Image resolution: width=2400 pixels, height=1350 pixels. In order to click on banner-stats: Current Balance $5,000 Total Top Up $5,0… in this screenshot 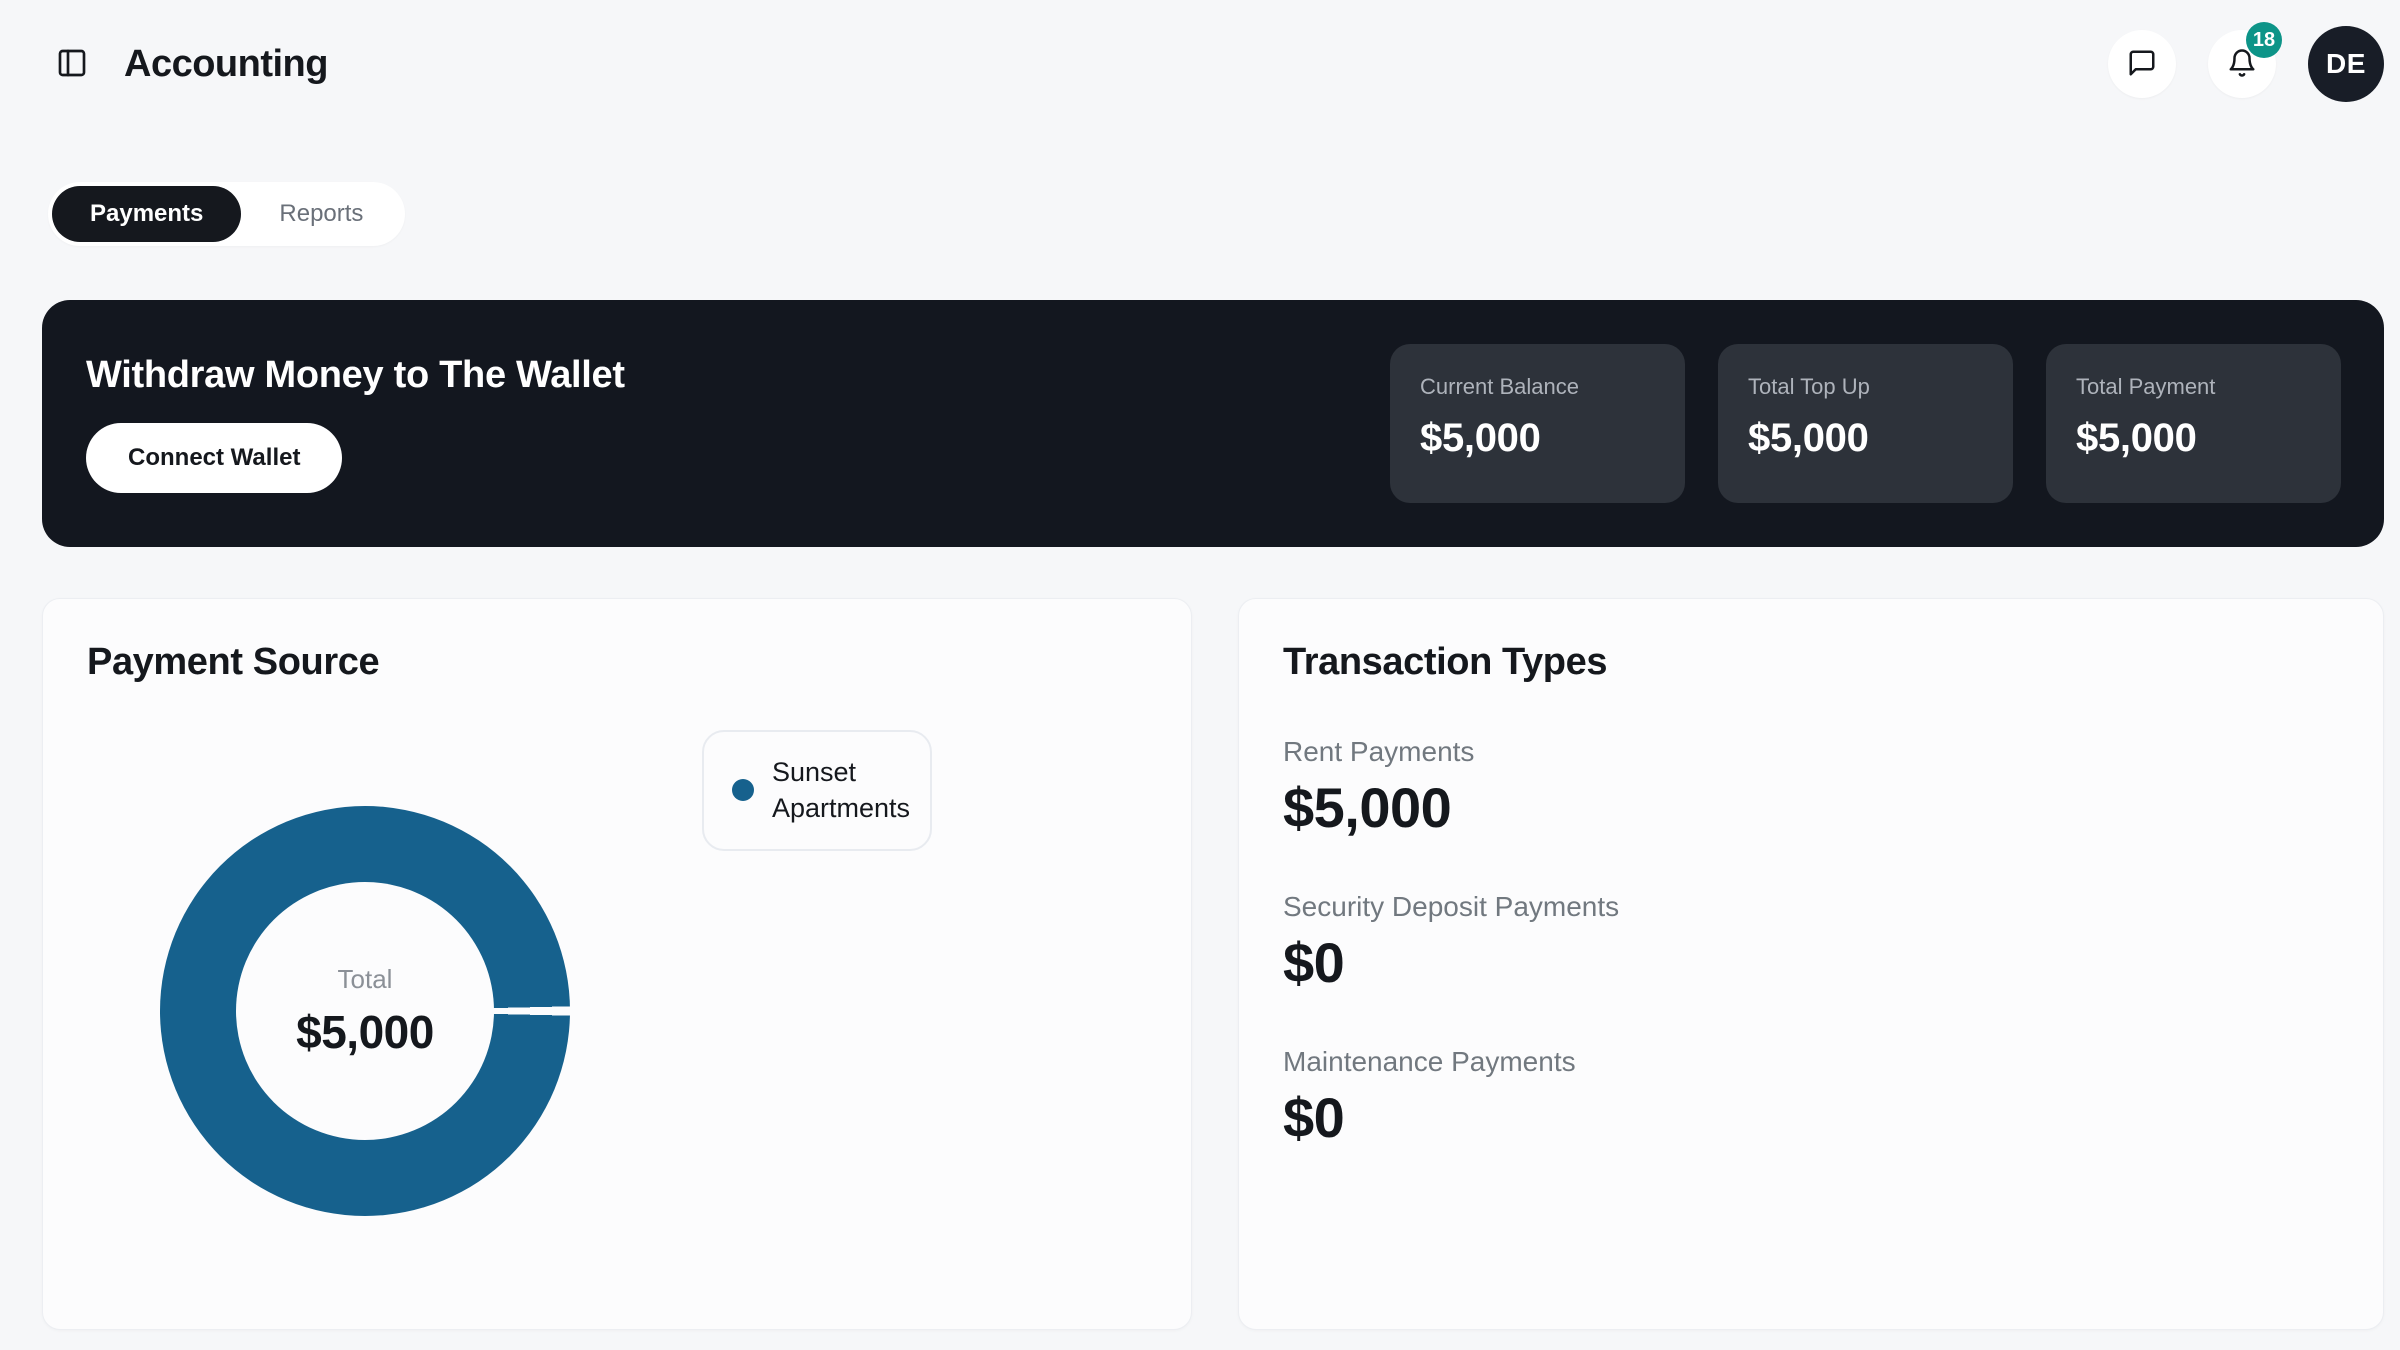, I will do `click(1865, 423)`.